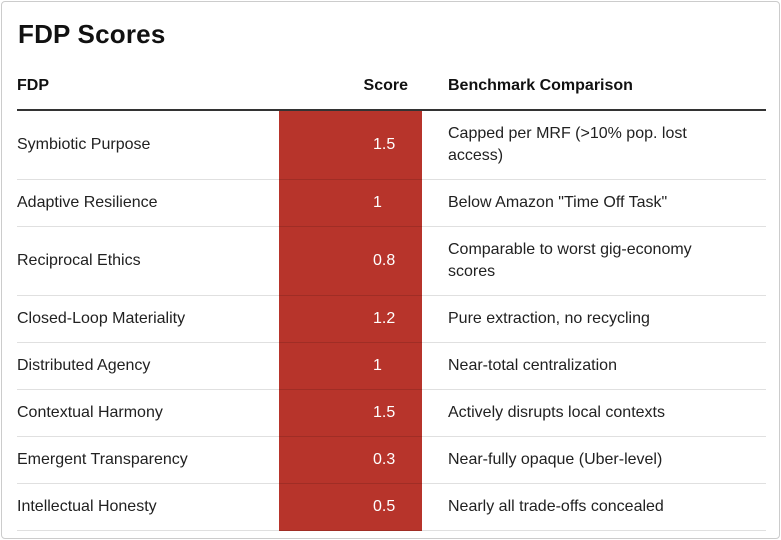  Describe the element at coordinates (350, 92) in the screenshot. I see `column-header-score: Score` at that location.